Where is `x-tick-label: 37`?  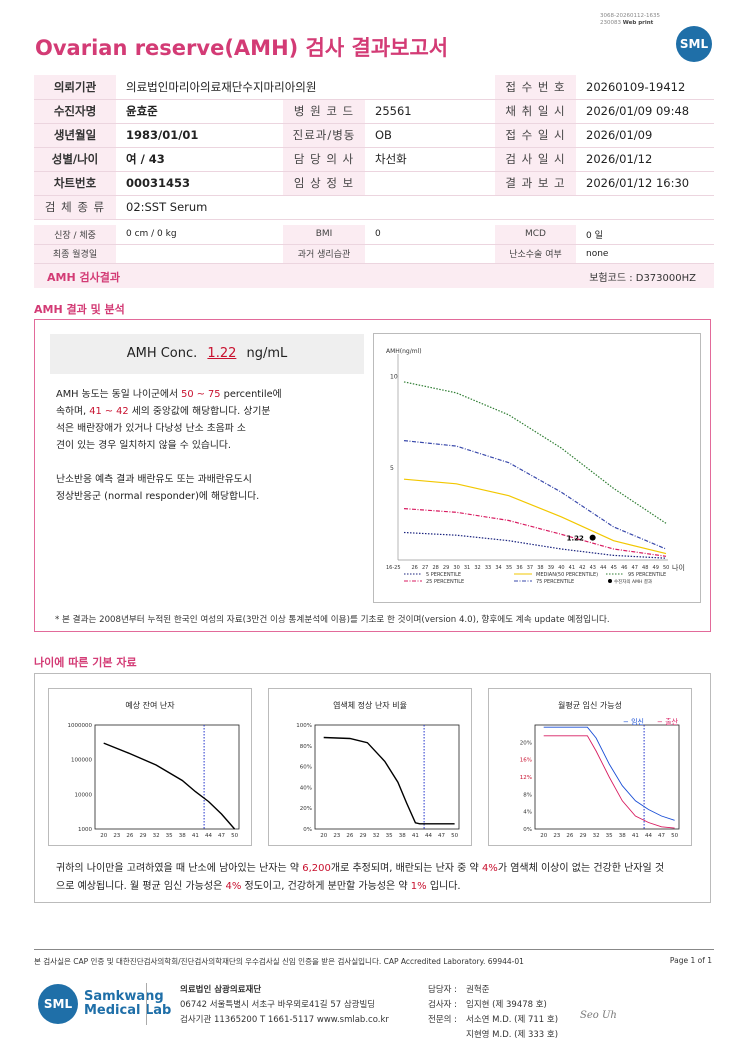 x-tick-label: 37 is located at coordinates (530, 568).